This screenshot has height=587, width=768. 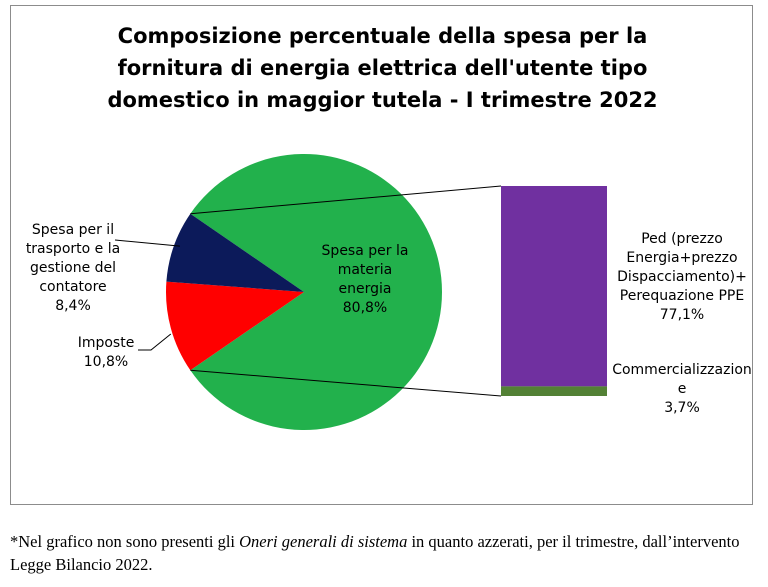 I want to click on pie-label-materia-energia-line: energia, so click(x=365, y=289).